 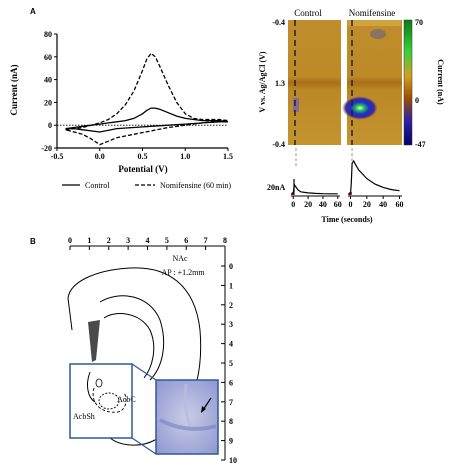 What do you see at coordinates (374, 82) in the screenshot?
I see `heatmap-nomifensine` at bounding box center [374, 82].